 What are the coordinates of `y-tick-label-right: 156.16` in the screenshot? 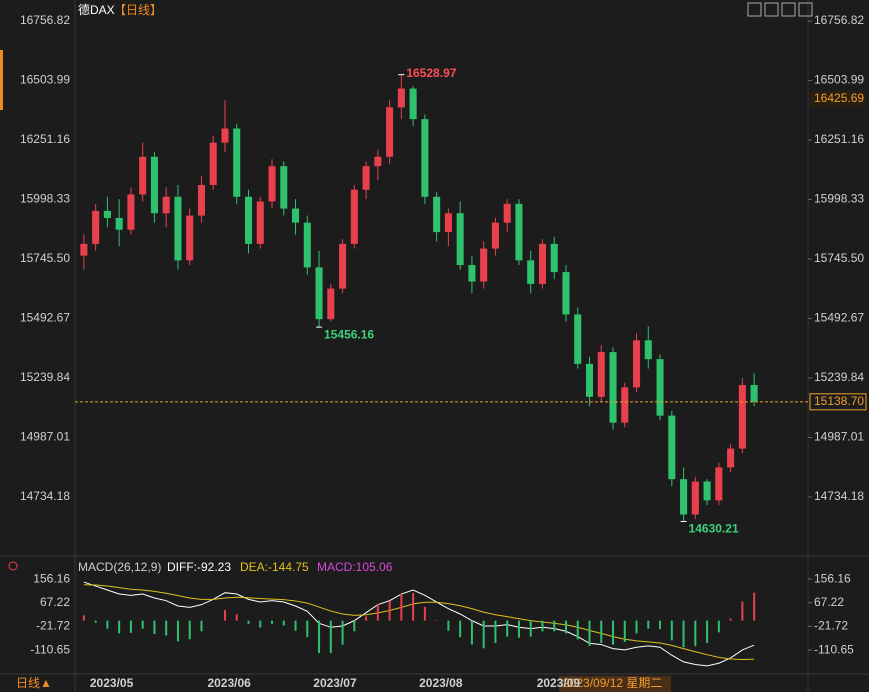 It's located at (832, 578).